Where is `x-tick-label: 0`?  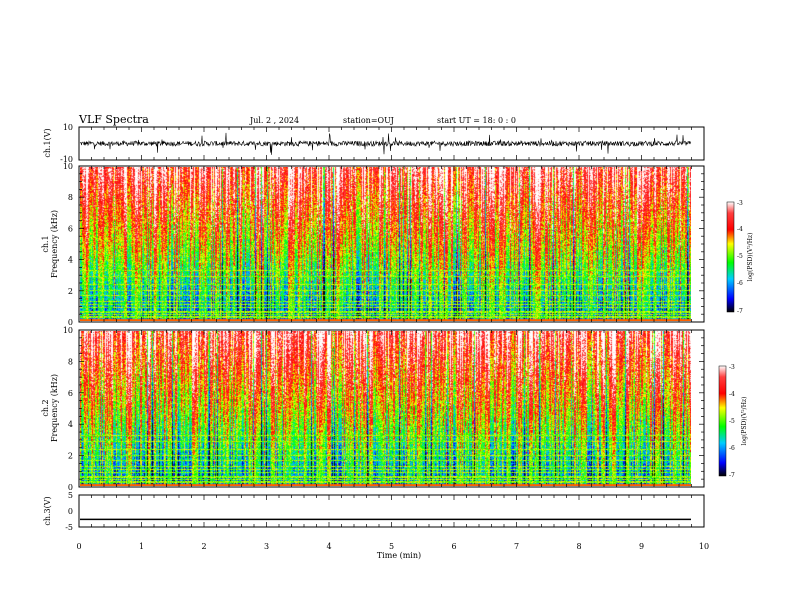 x-tick-label: 0 is located at coordinates (78, 546).